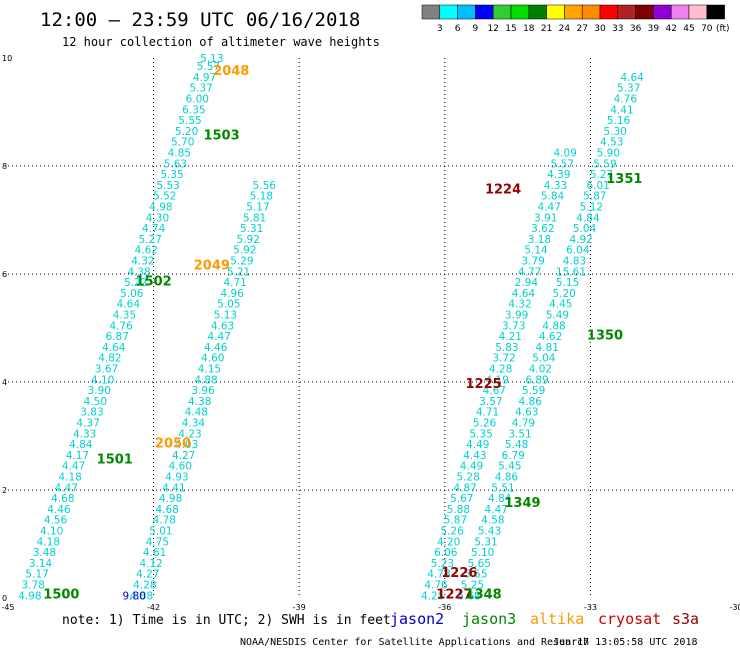  I want to click on wave-height-value: 6.79, so click(513, 456).